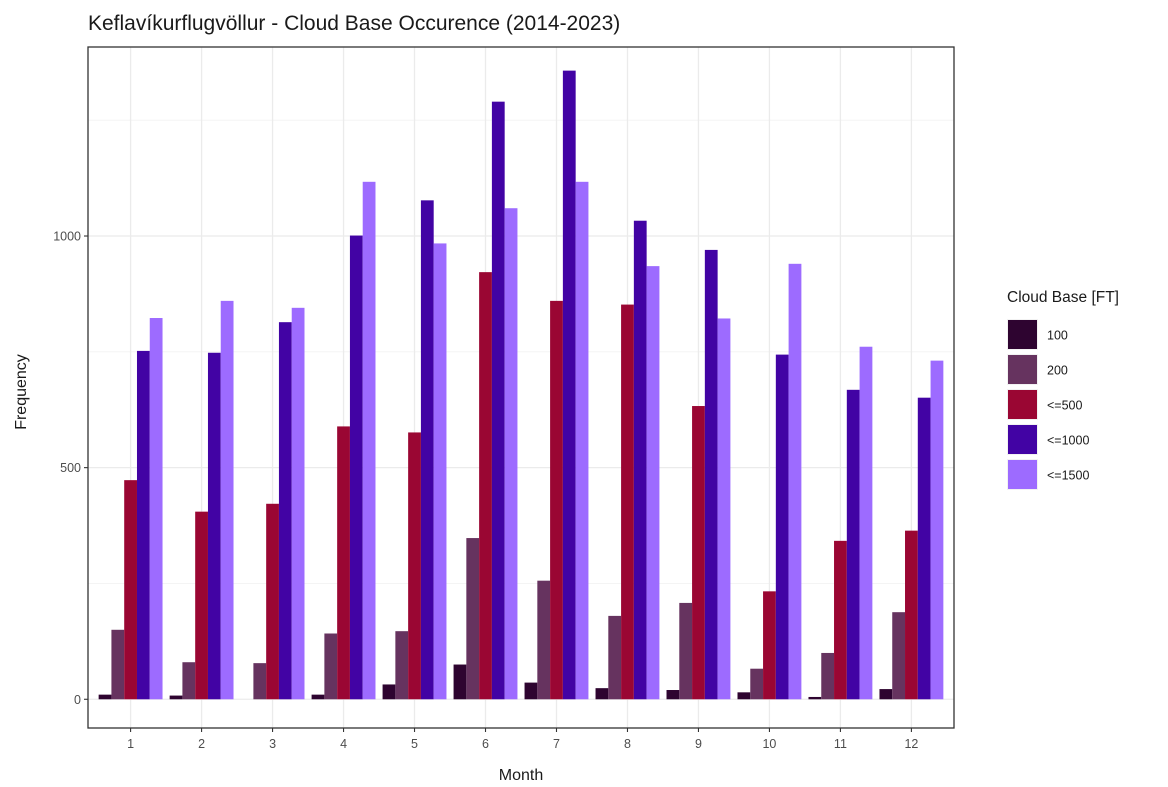  What do you see at coordinates (1022, 439) in the screenshot?
I see `legend-swatch-<=1000` at bounding box center [1022, 439].